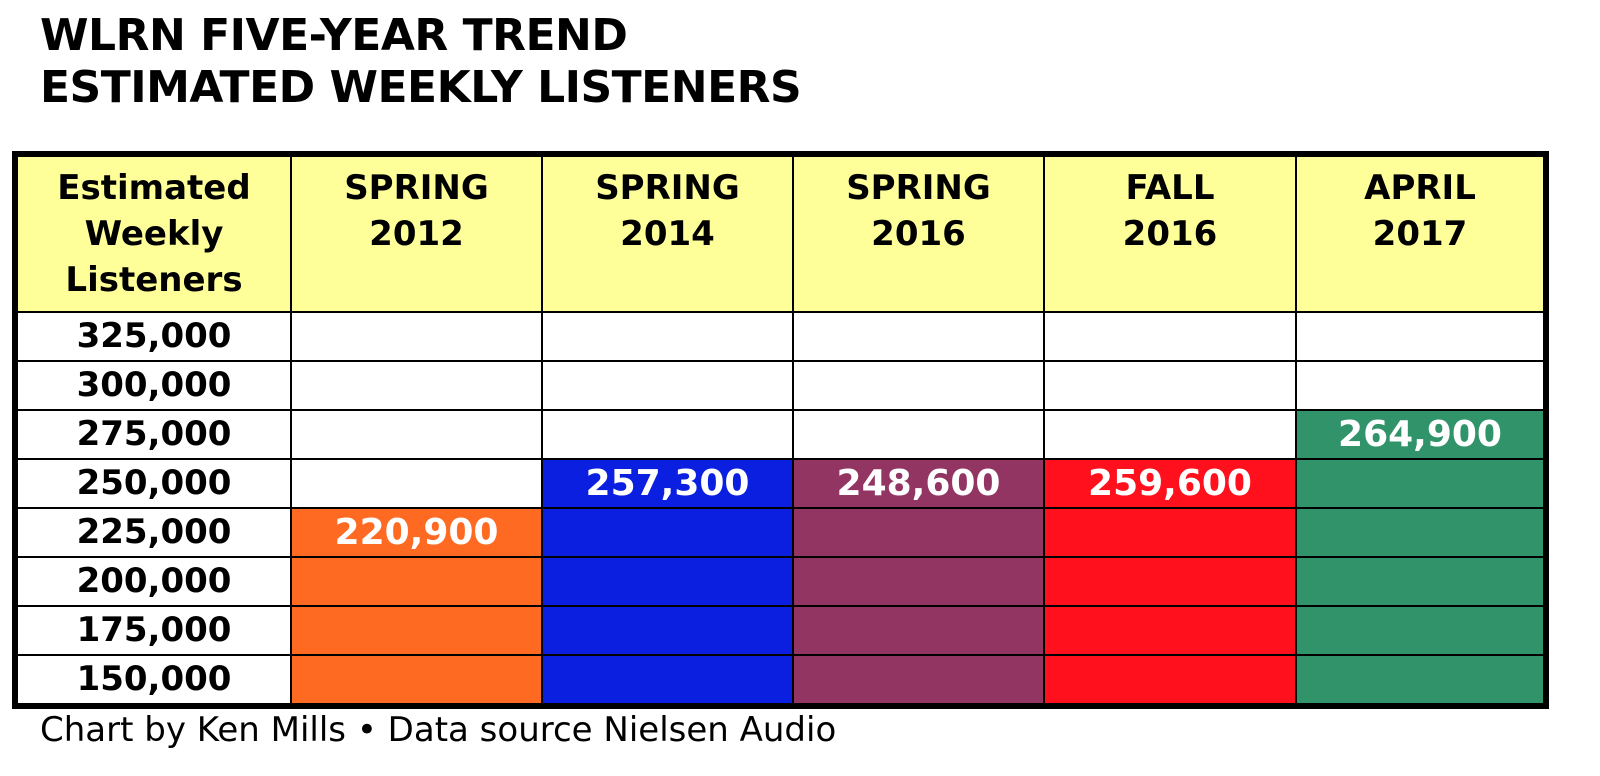 Image resolution: width=1600 pixels, height=776 pixels. I want to click on y-tick-label: 275,000, so click(153, 434).